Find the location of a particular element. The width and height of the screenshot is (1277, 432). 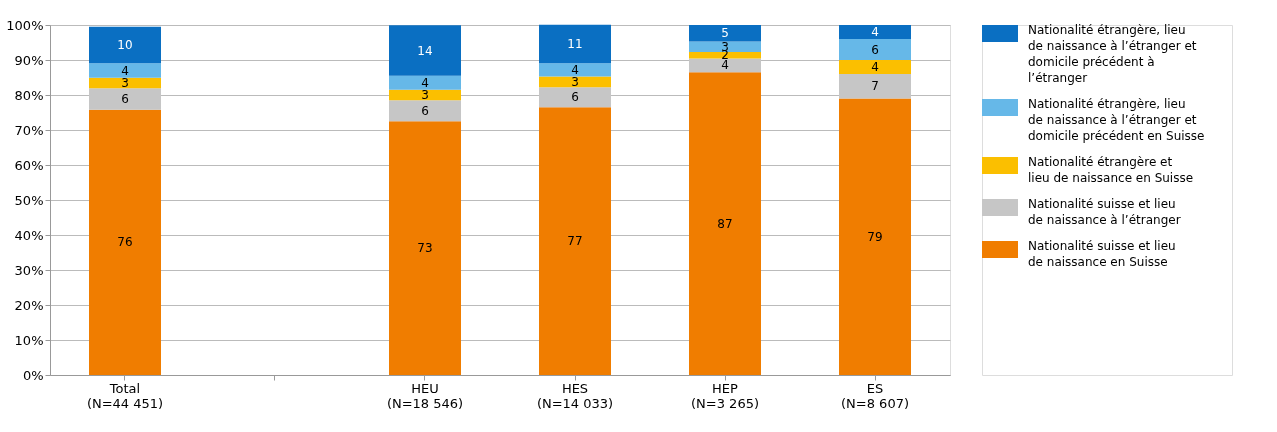

x-tick-label: HES (N=14 033) is located at coordinates (575, 395).